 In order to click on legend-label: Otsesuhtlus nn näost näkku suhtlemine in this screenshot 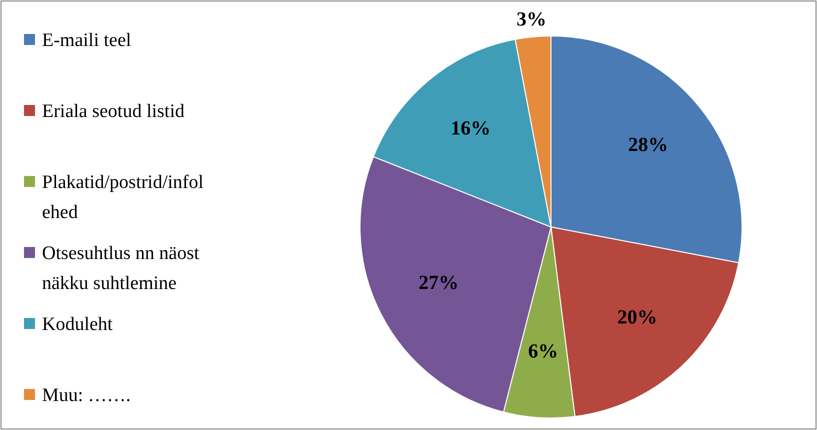, I will do `click(121, 268)`.